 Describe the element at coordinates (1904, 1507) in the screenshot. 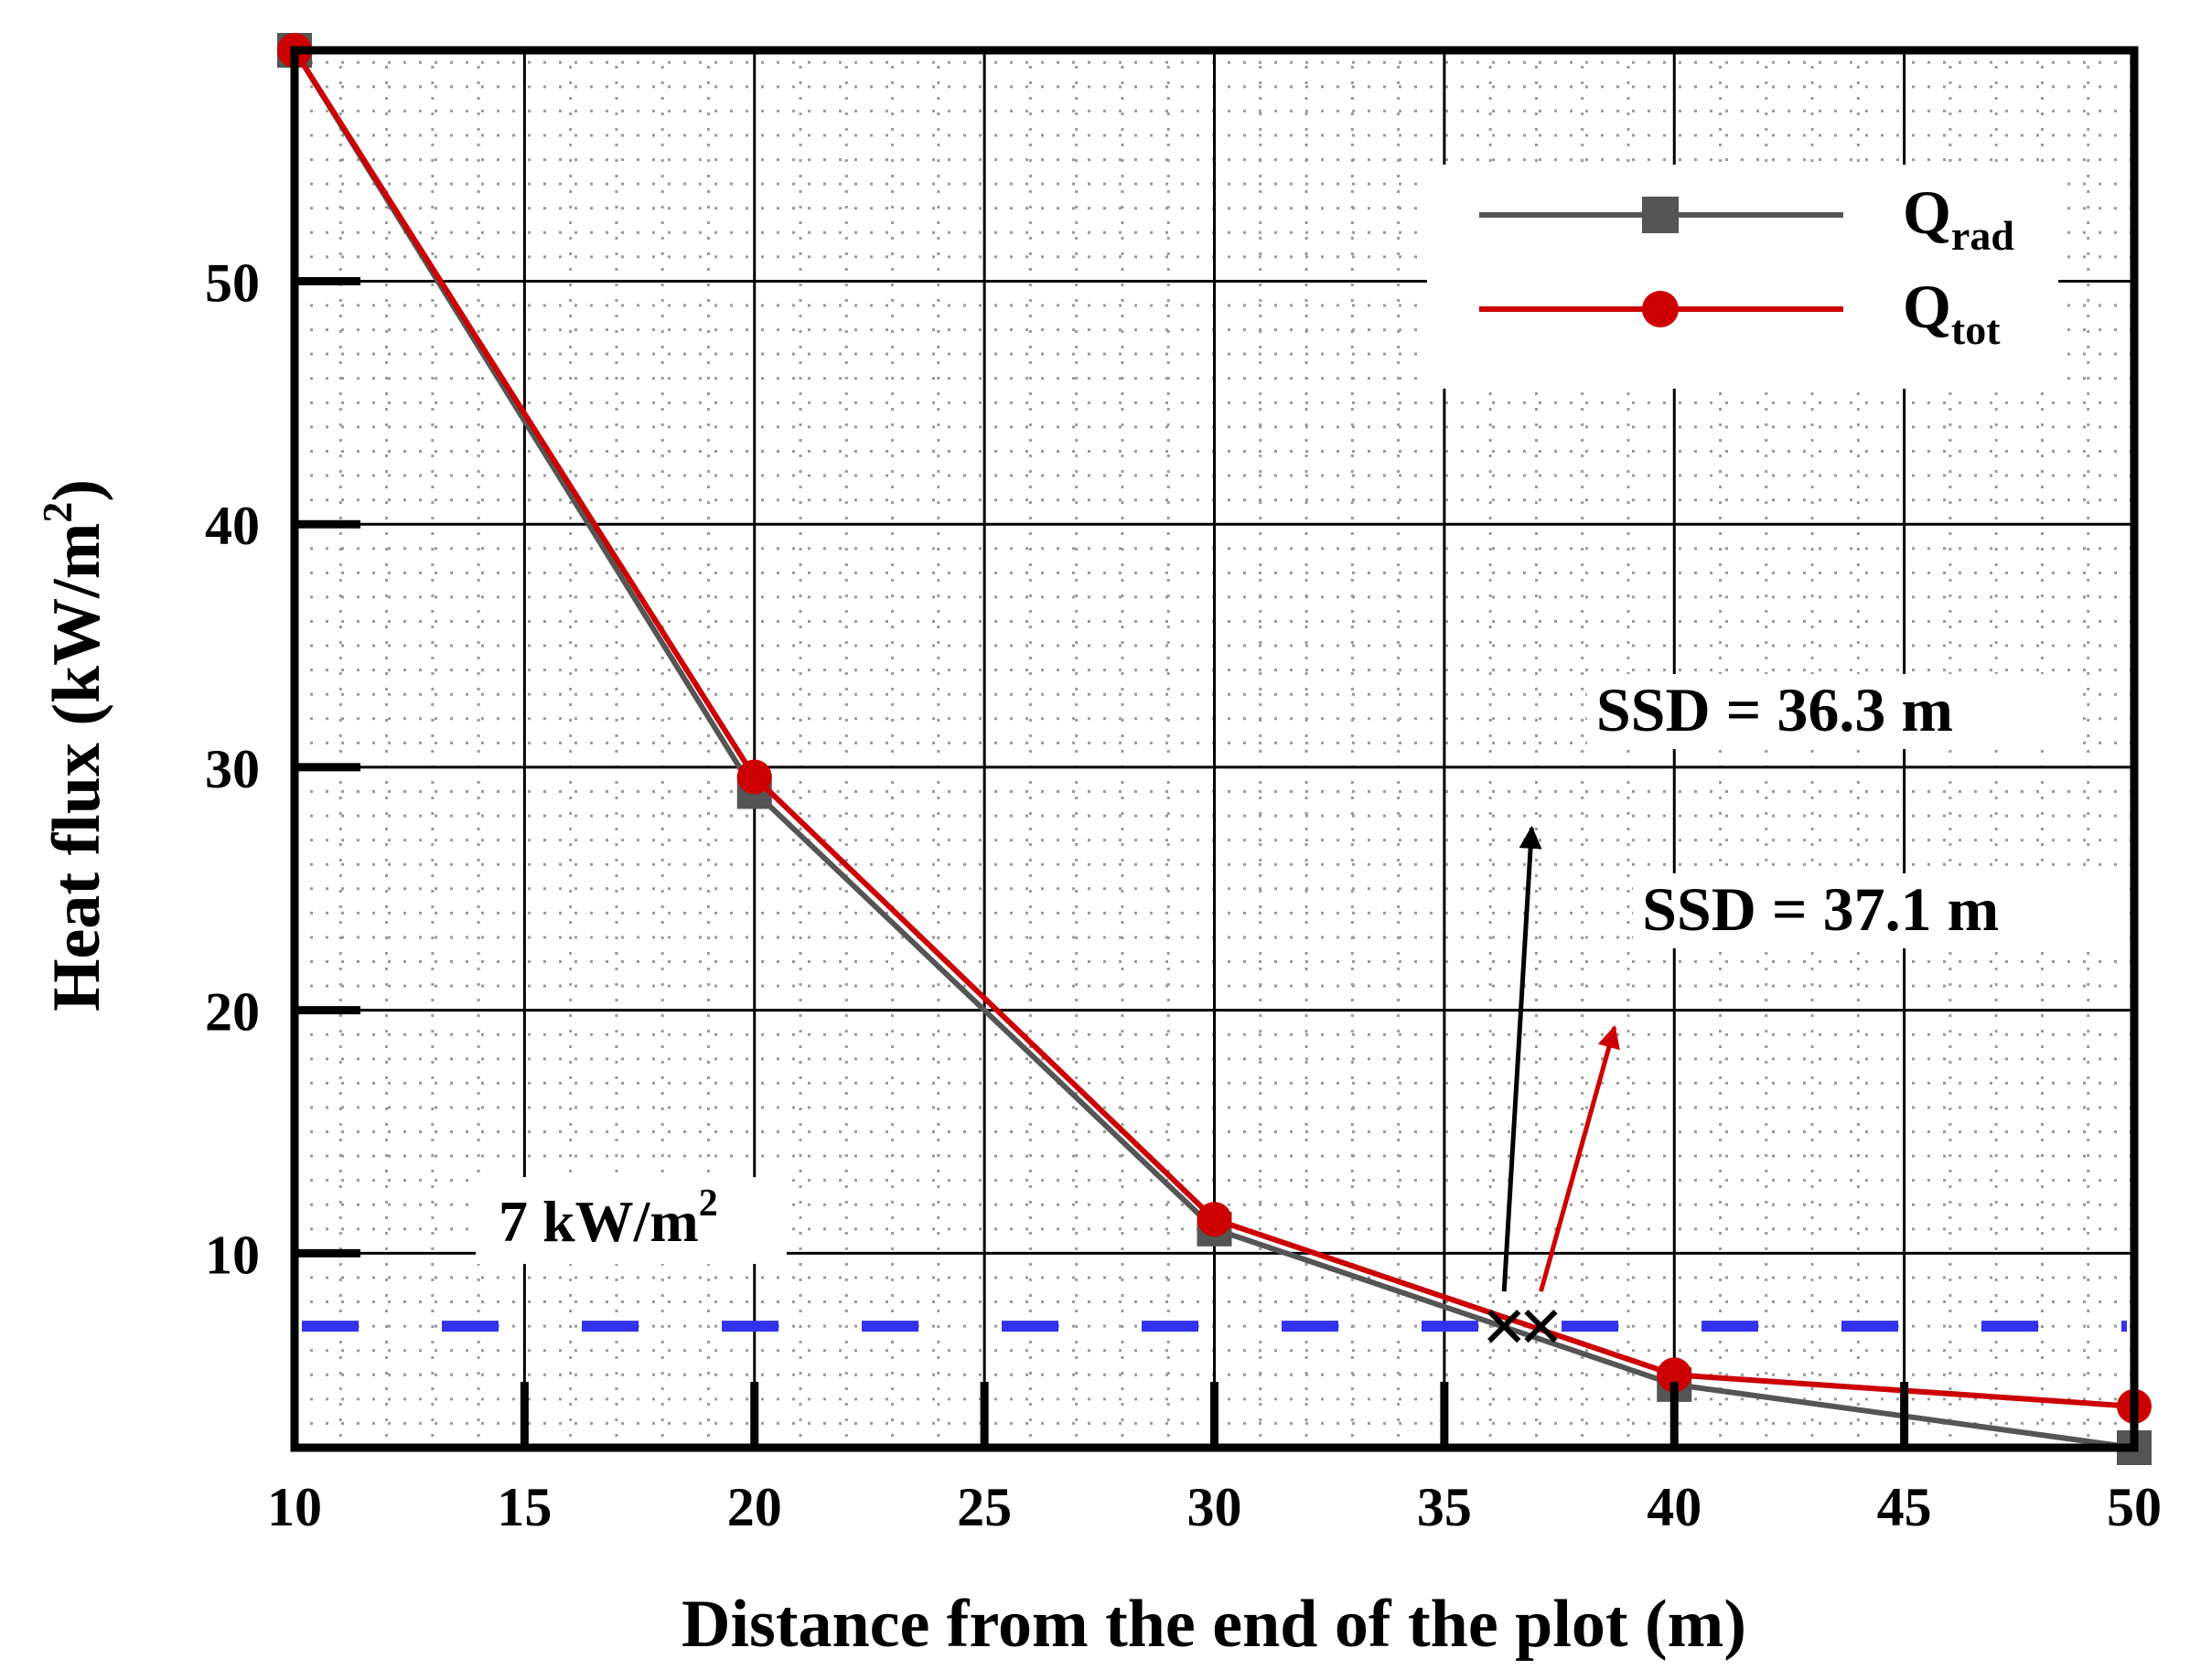

I see `x-tick-label: 45` at that location.